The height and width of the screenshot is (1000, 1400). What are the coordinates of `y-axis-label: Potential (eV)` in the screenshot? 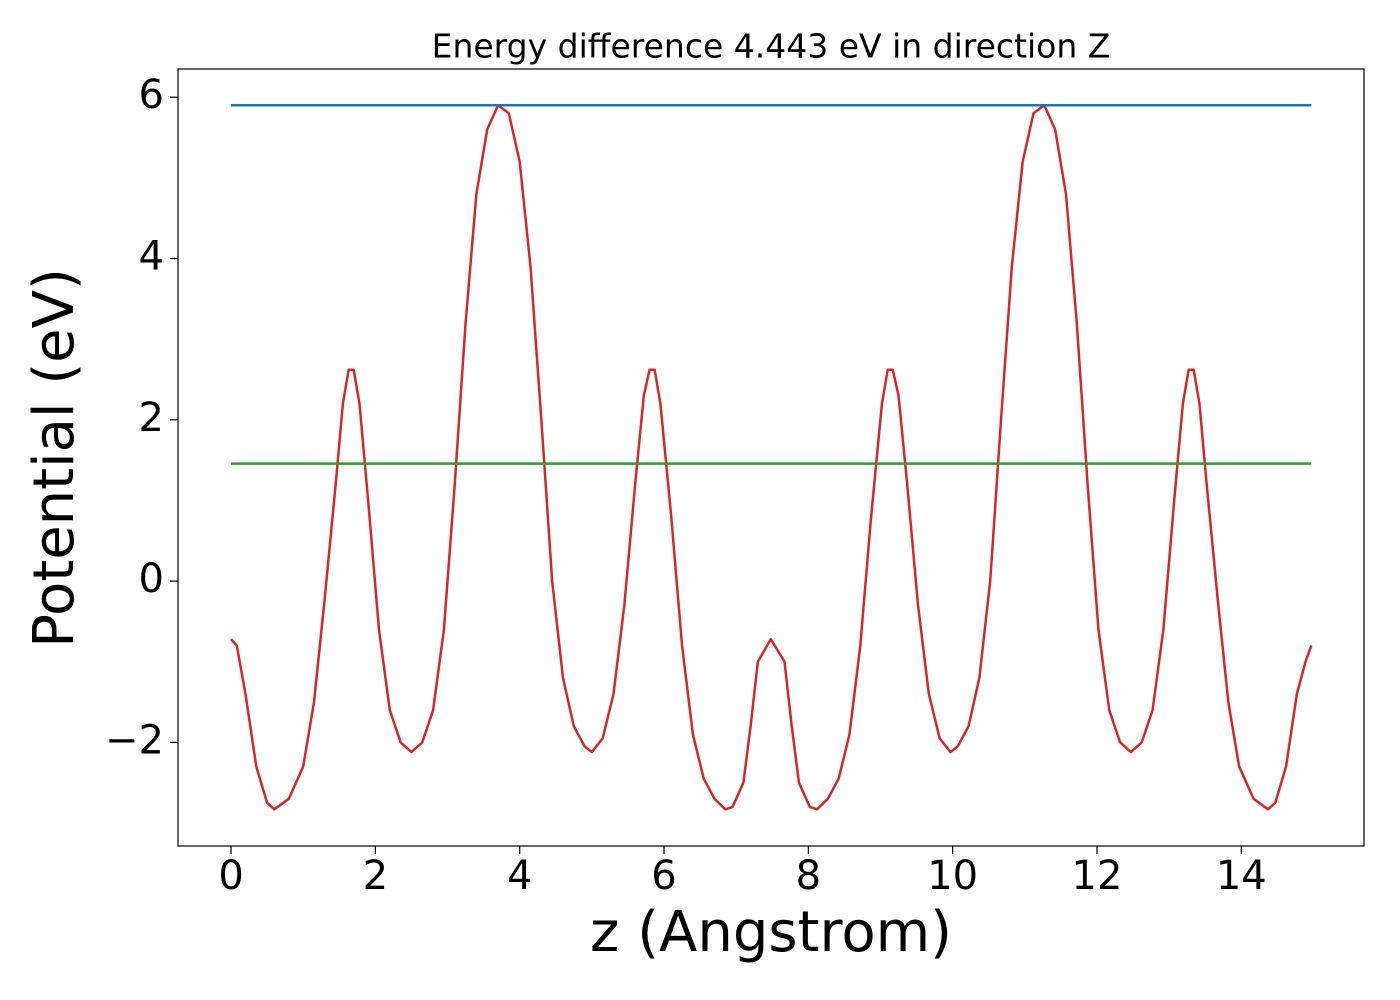 It's located at (54, 458).